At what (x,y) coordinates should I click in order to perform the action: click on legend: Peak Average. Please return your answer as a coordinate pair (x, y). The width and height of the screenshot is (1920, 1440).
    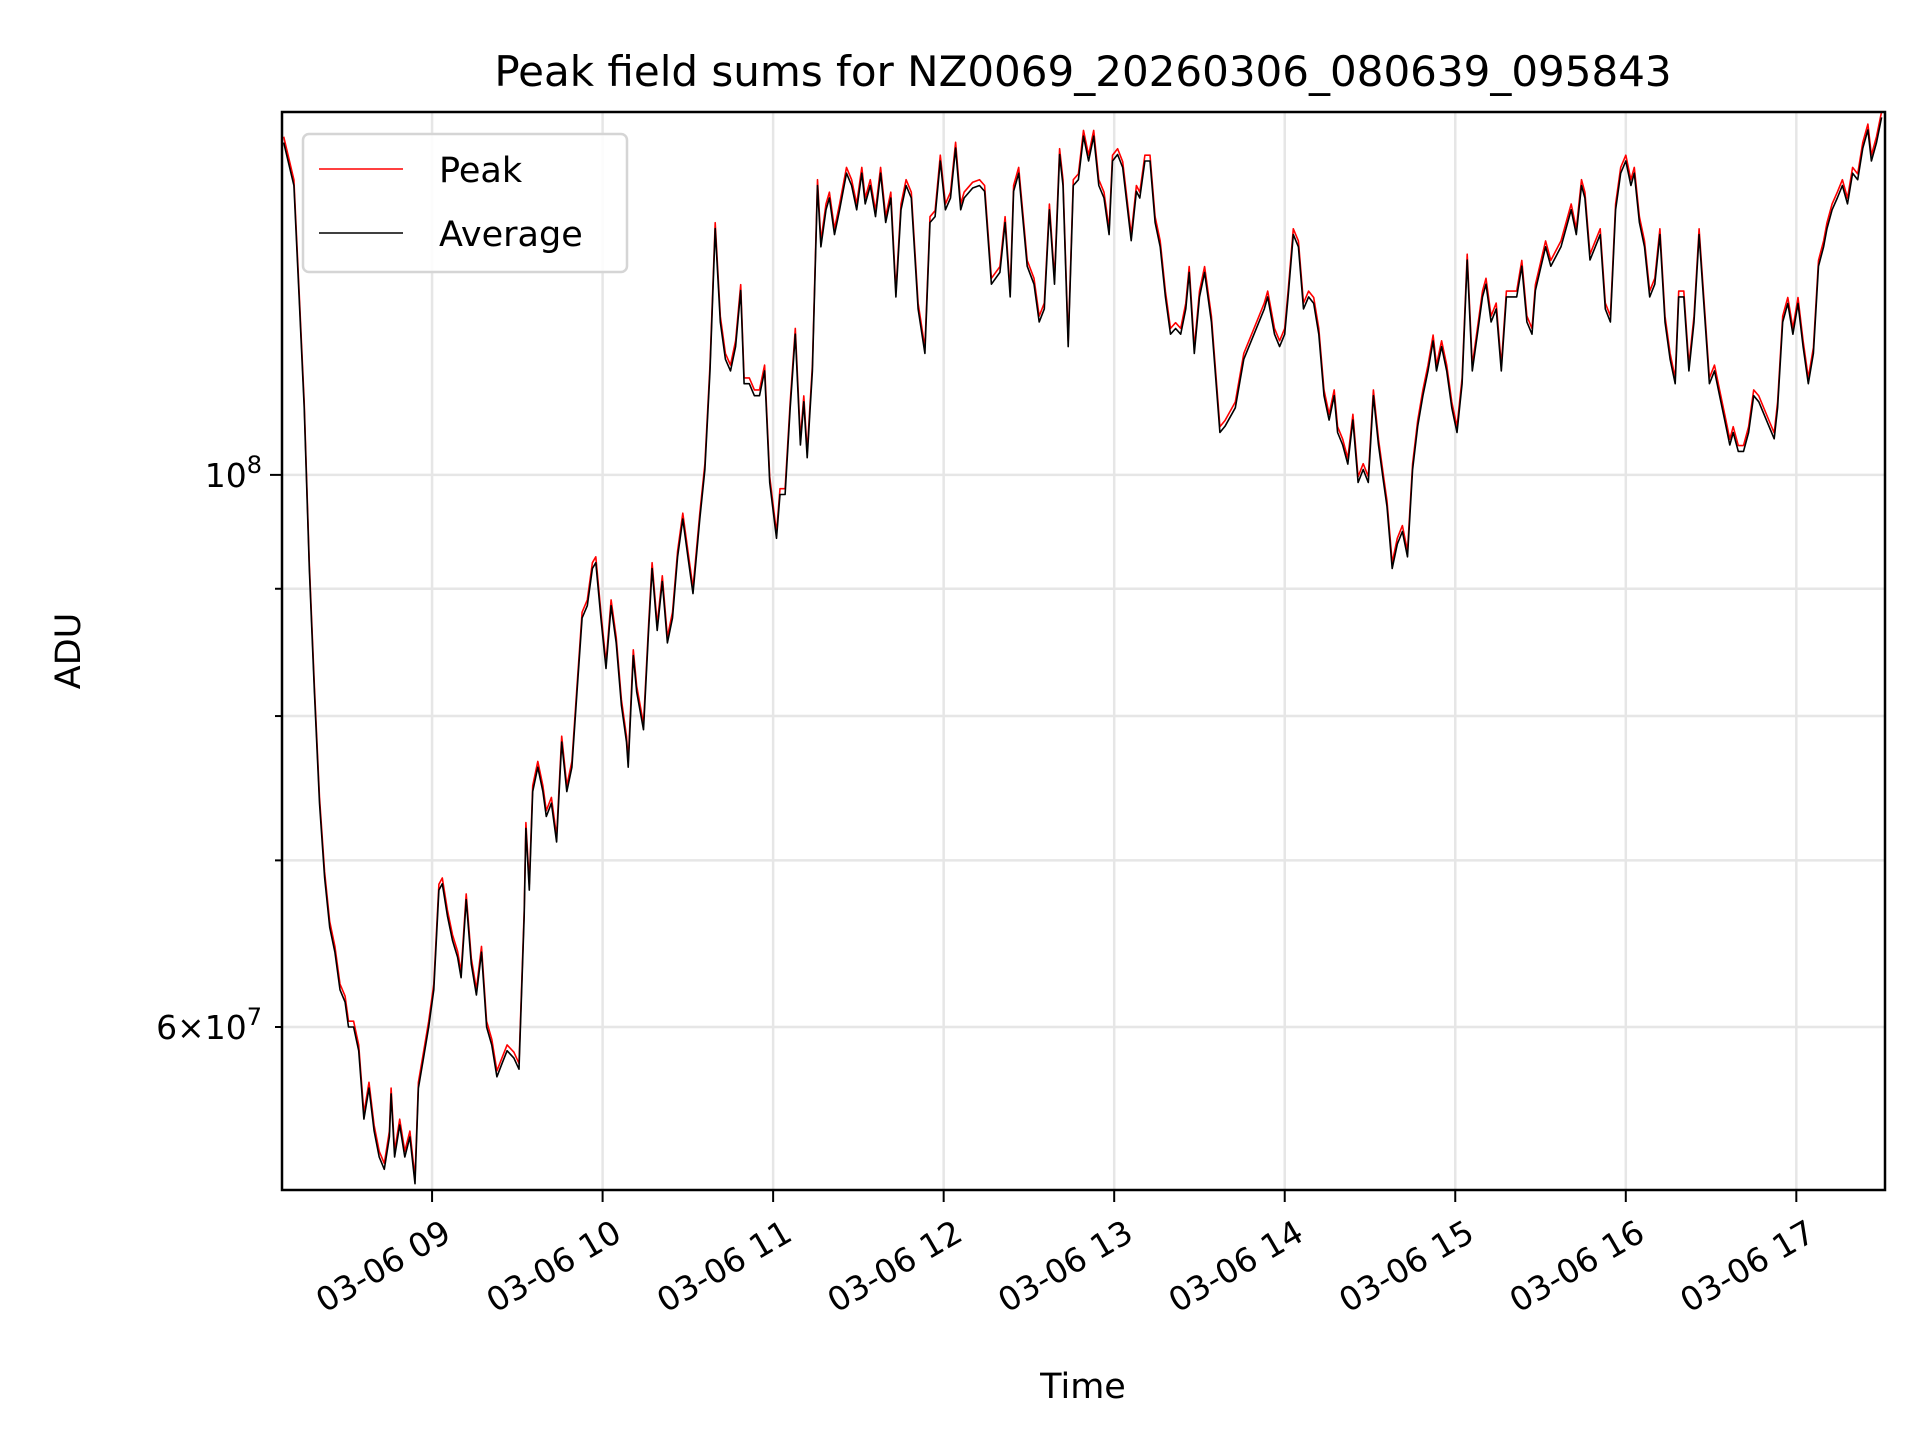
    Looking at the image, I should click on (465, 203).